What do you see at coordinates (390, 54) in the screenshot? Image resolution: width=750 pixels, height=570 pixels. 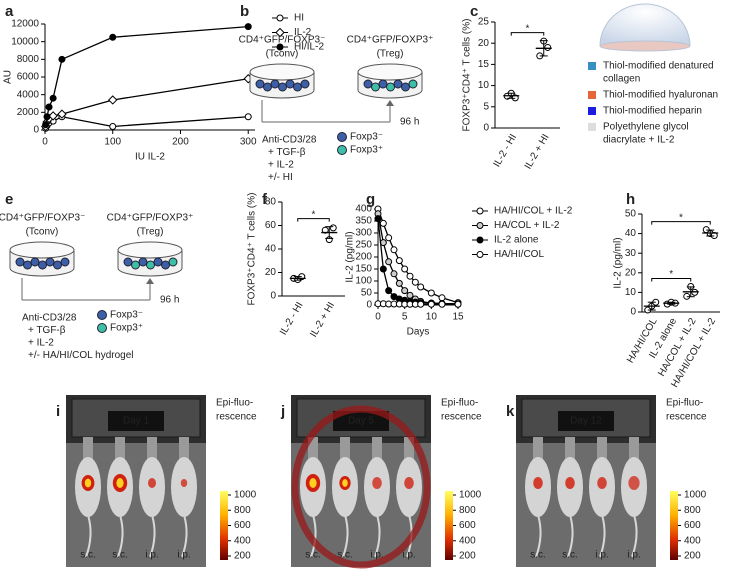 I see `dish-label: (Treg)` at bounding box center [390, 54].